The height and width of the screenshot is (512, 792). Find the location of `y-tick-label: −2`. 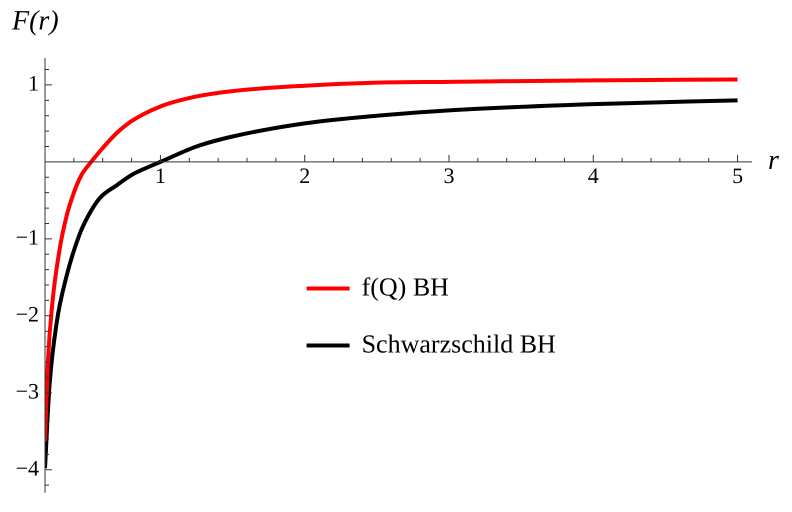

y-tick-label: −2 is located at coordinates (27, 314).